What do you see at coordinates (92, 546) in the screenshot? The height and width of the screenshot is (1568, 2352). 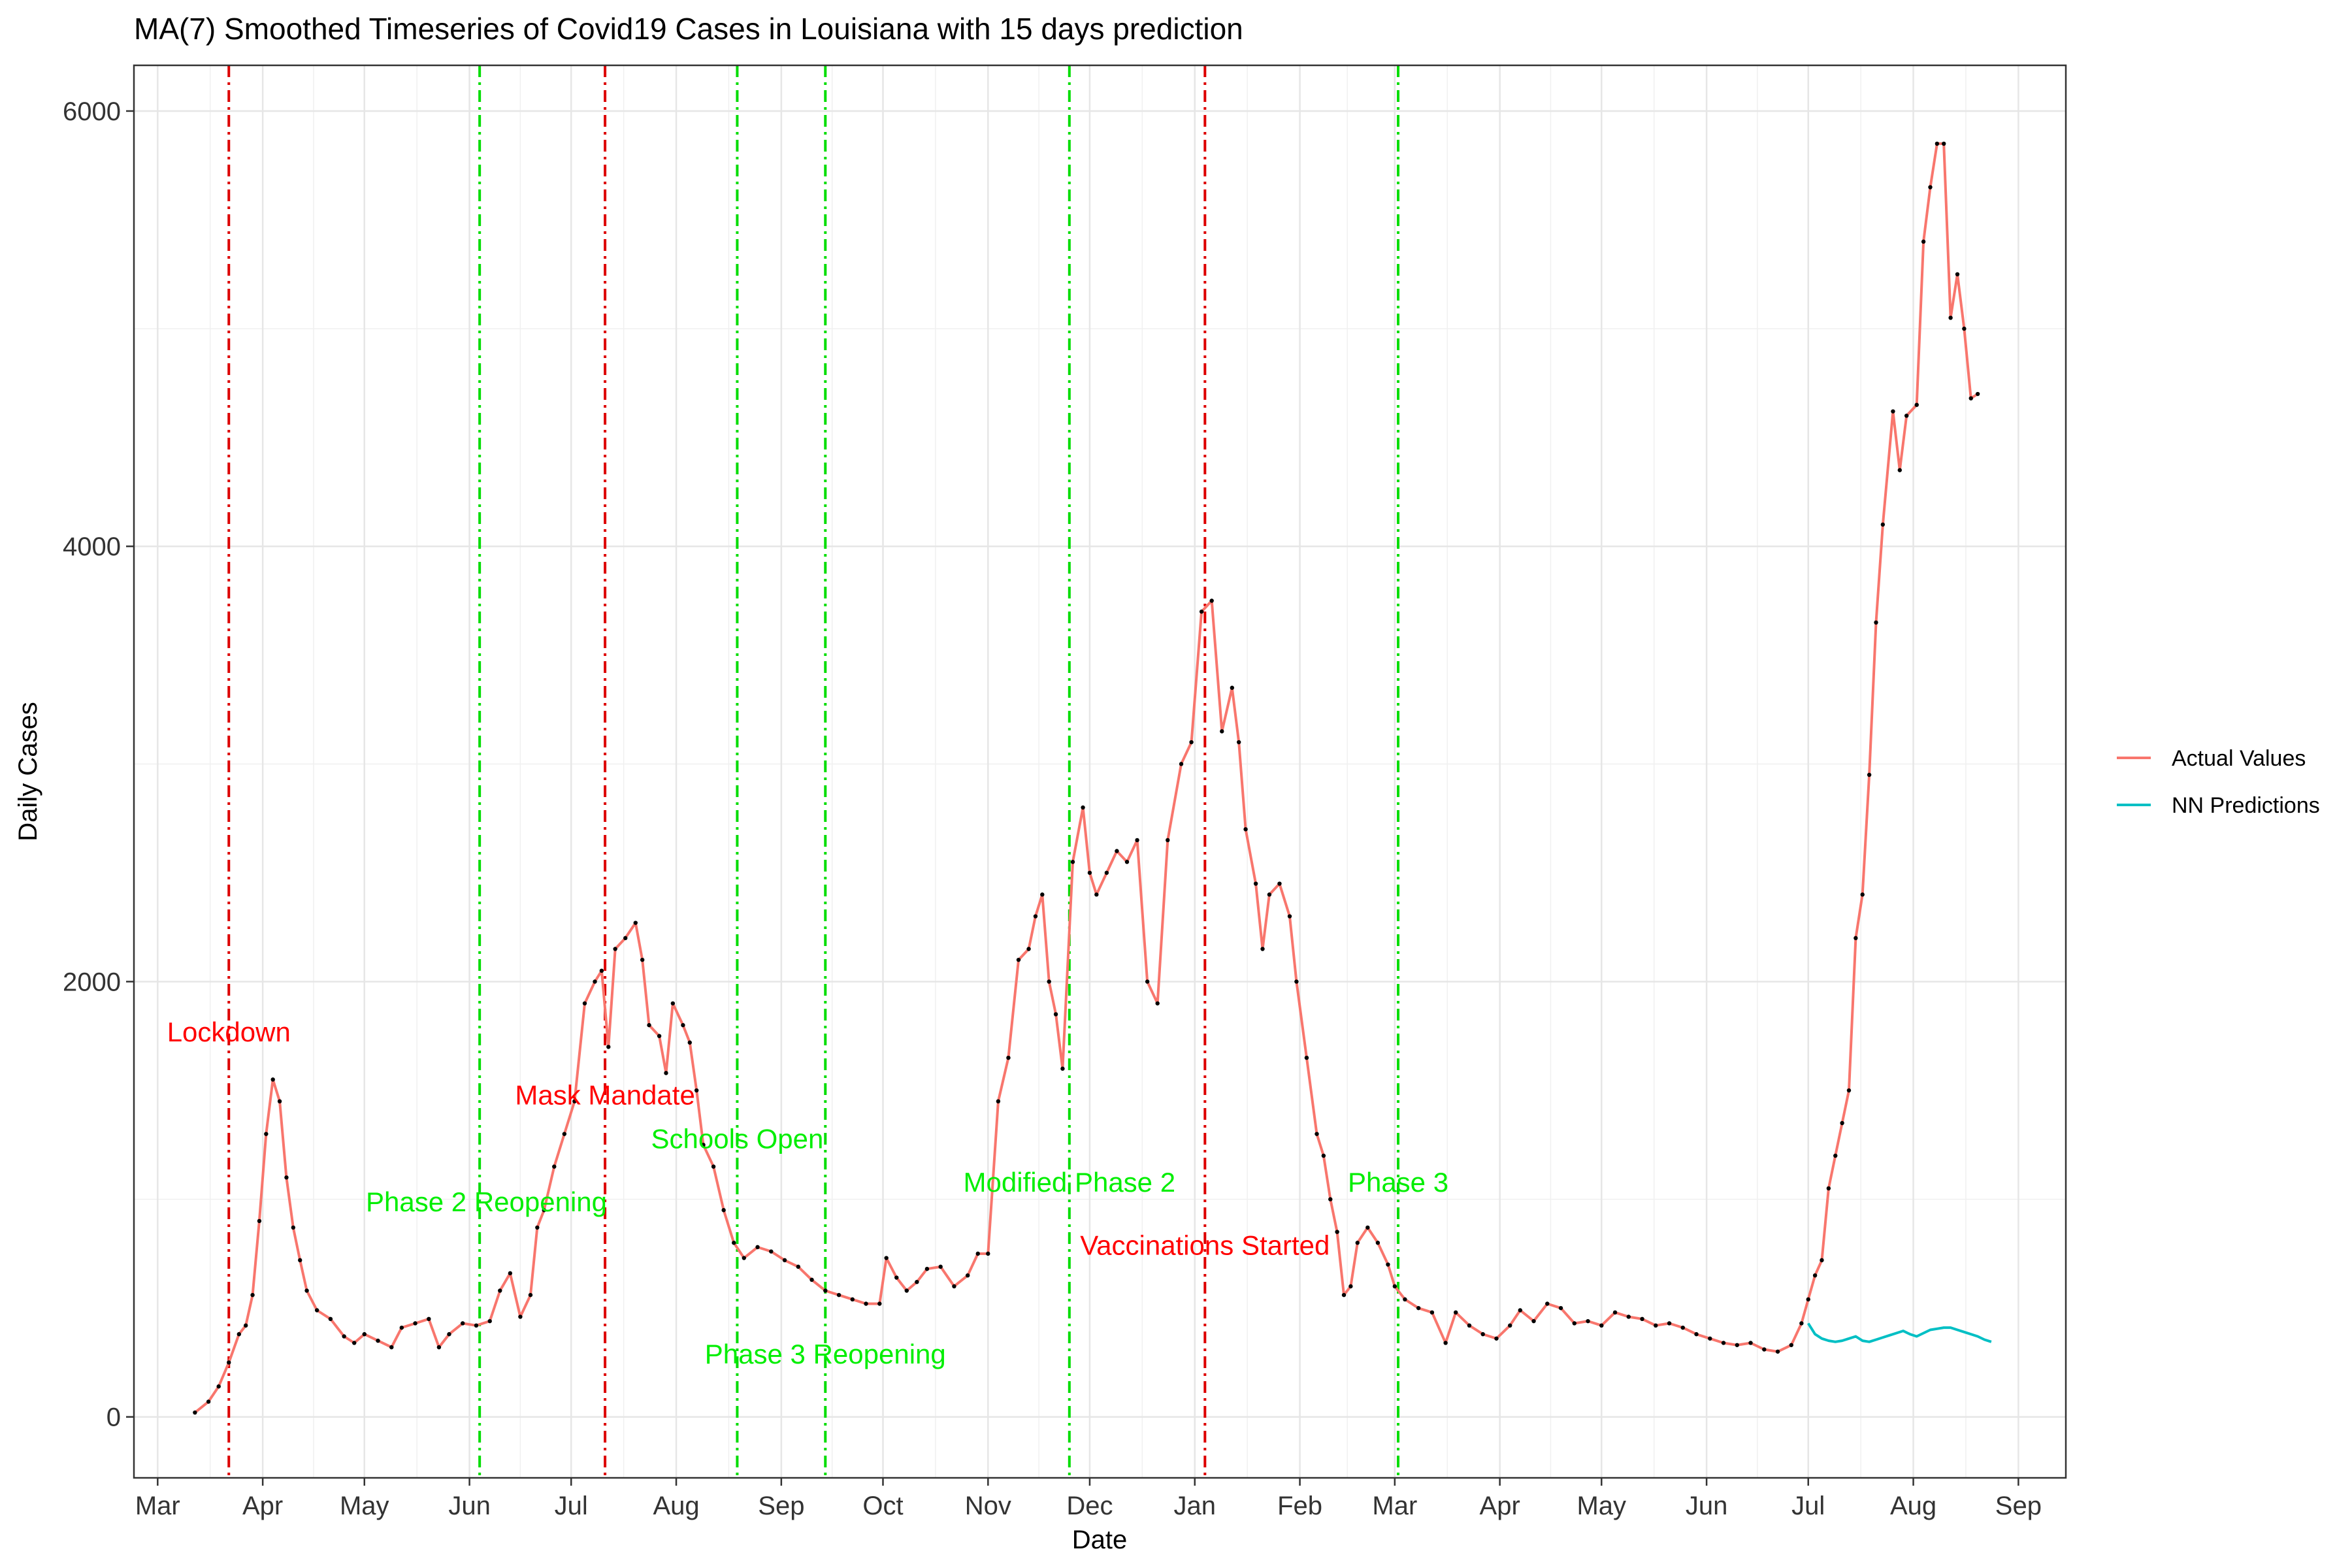 I see `y-tick-label: 4000` at bounding box center [92, 546].